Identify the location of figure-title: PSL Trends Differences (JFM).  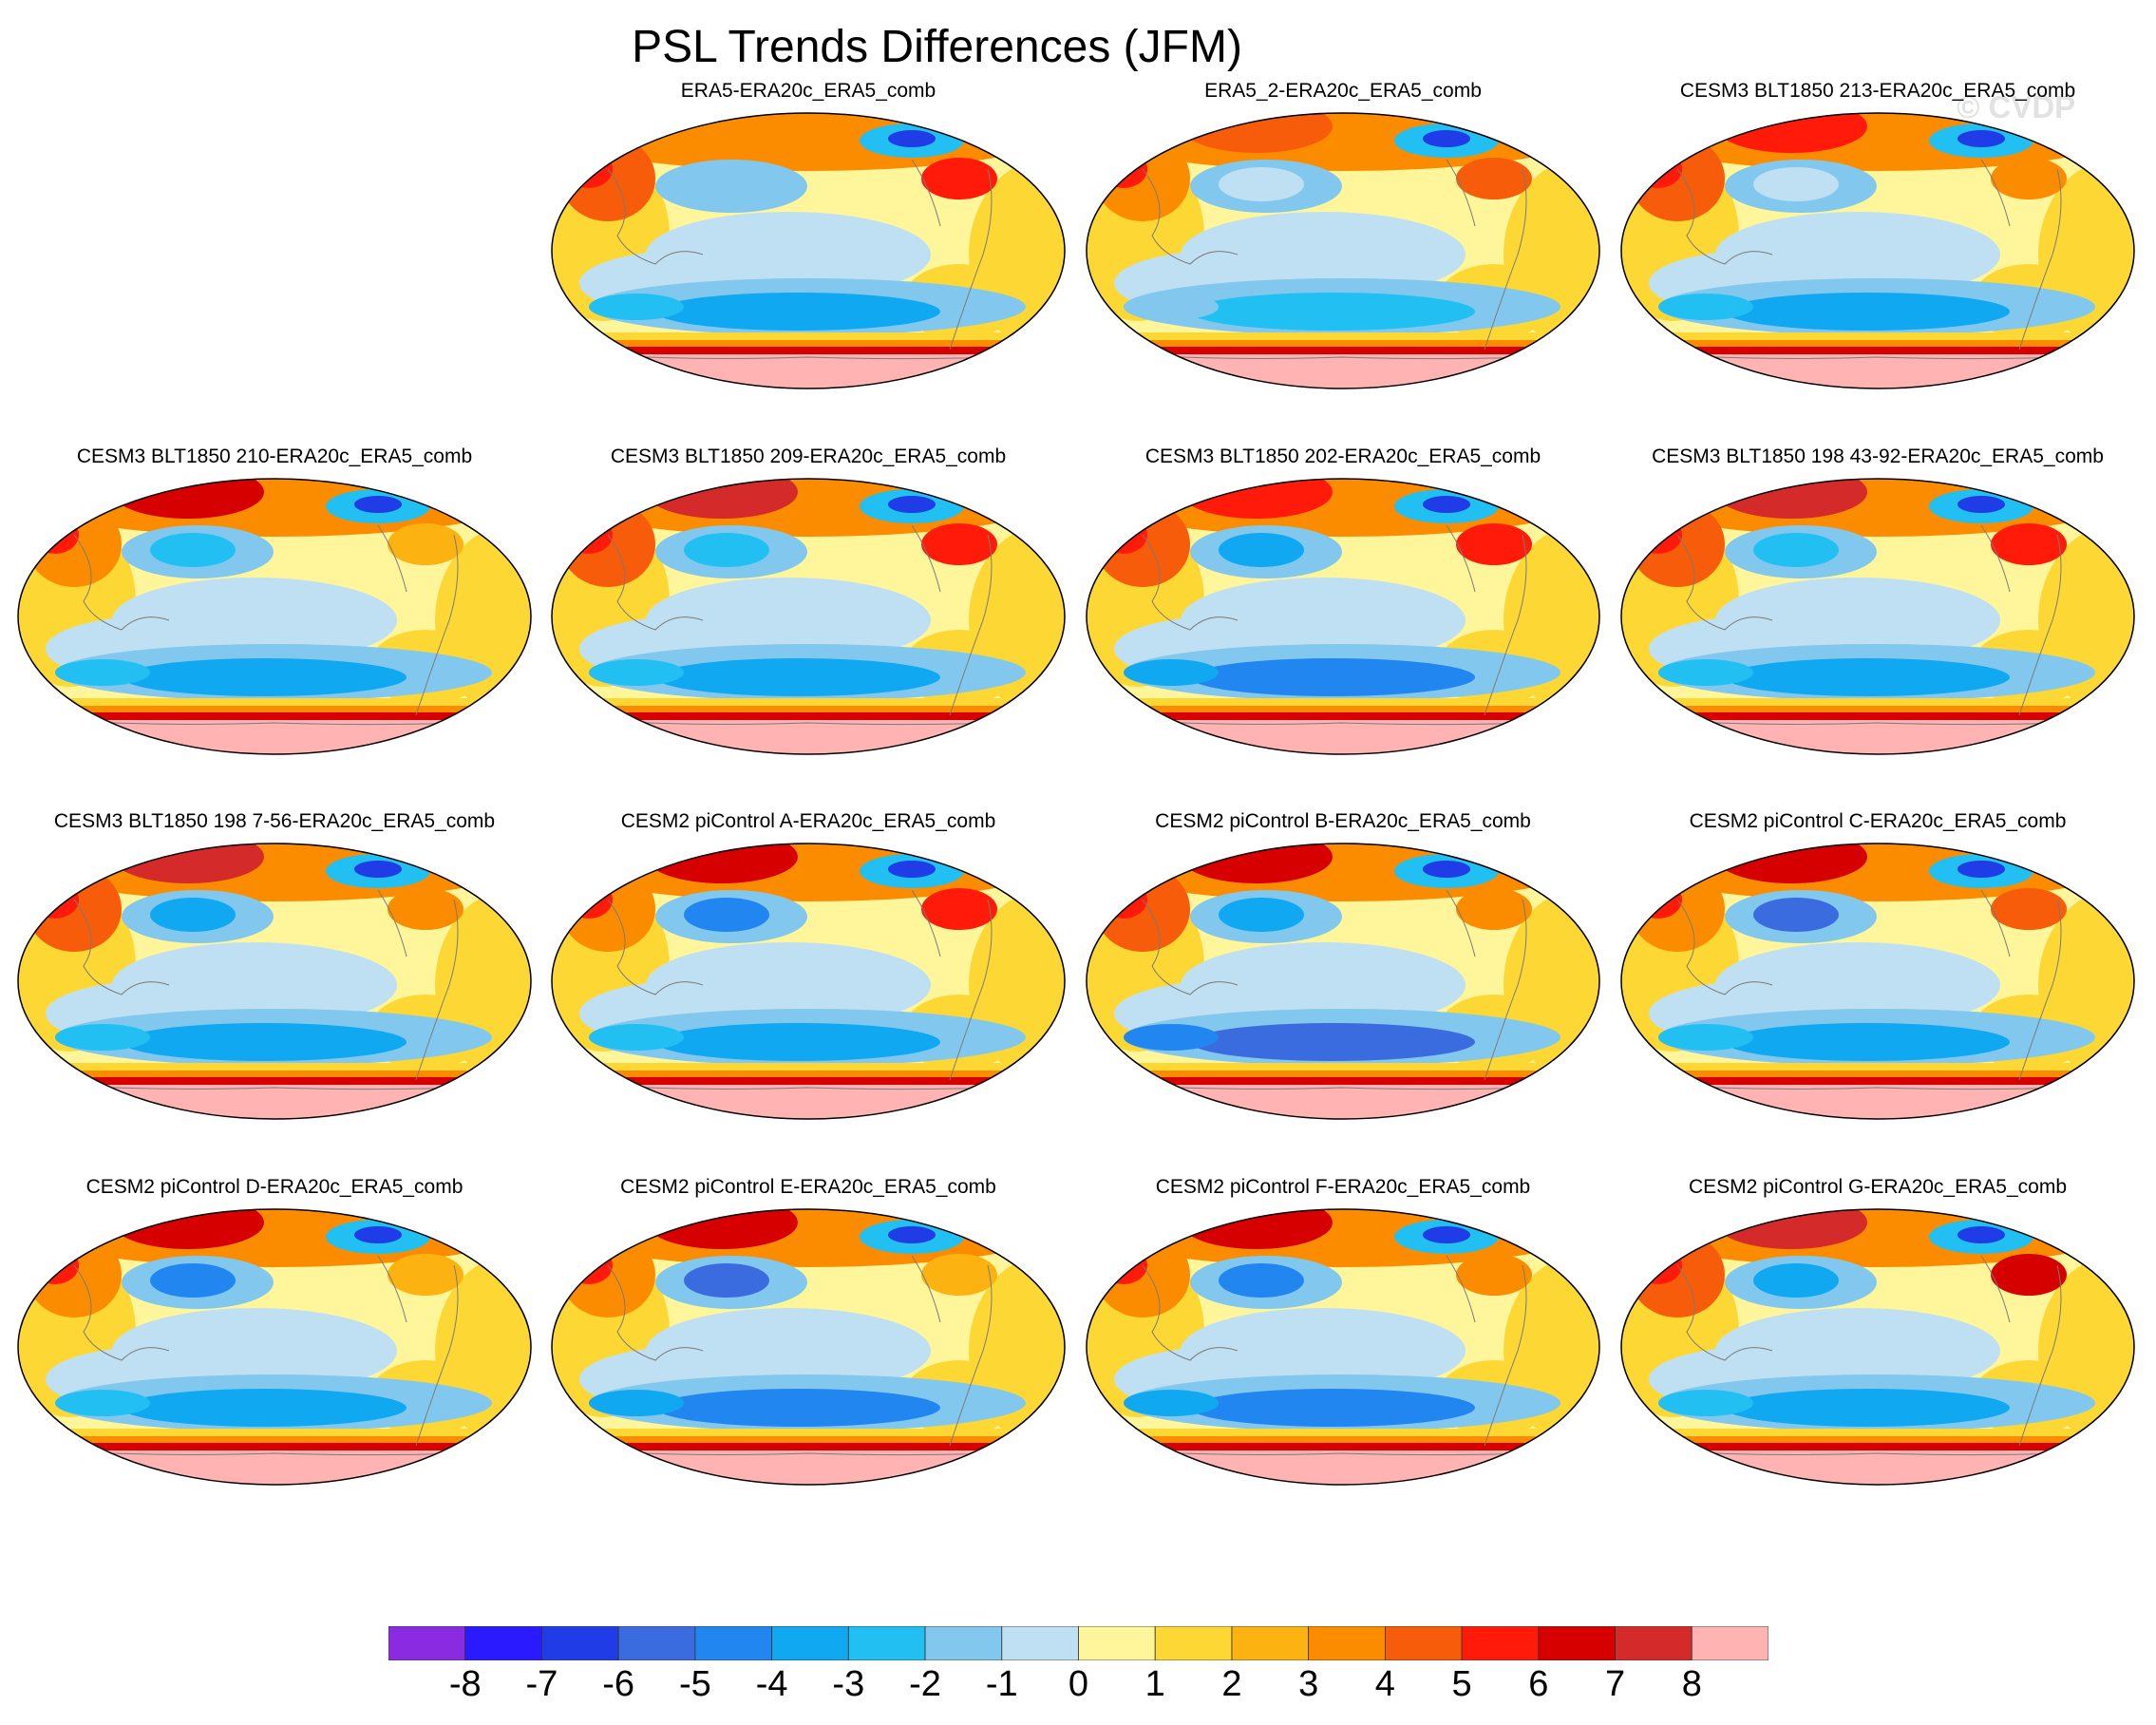
(937, 47).